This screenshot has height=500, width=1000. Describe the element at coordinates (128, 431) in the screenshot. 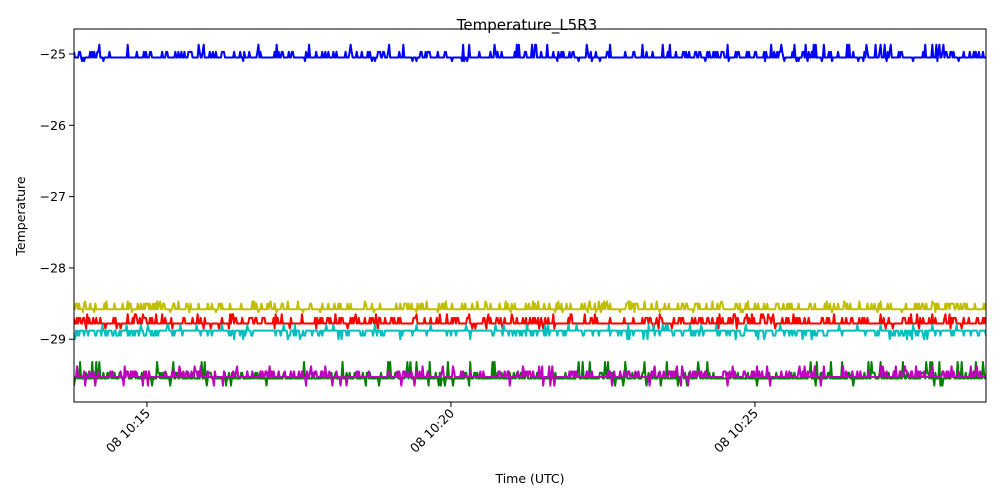

I see `x-tick-label: 08 10:15` at that location.